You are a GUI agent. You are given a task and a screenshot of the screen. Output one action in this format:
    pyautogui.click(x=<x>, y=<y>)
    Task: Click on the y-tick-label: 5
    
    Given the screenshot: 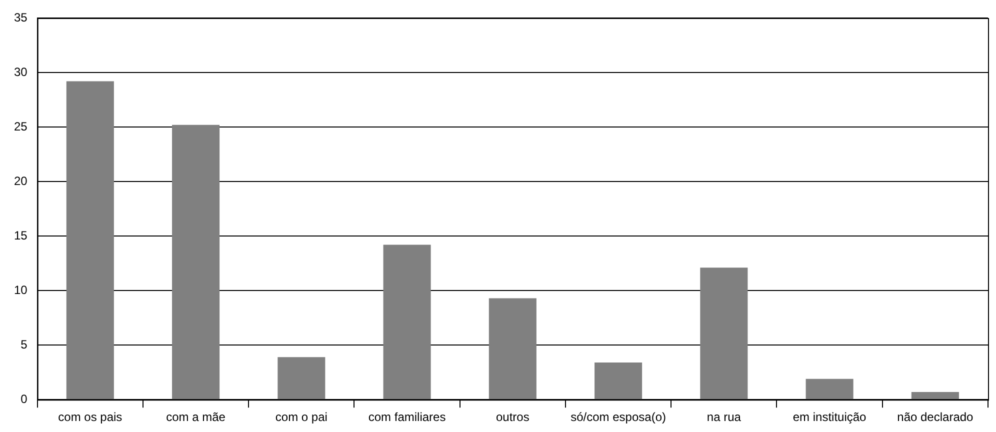 What is the action you would take?
    pyautogui.click(x=24, y=344)
    